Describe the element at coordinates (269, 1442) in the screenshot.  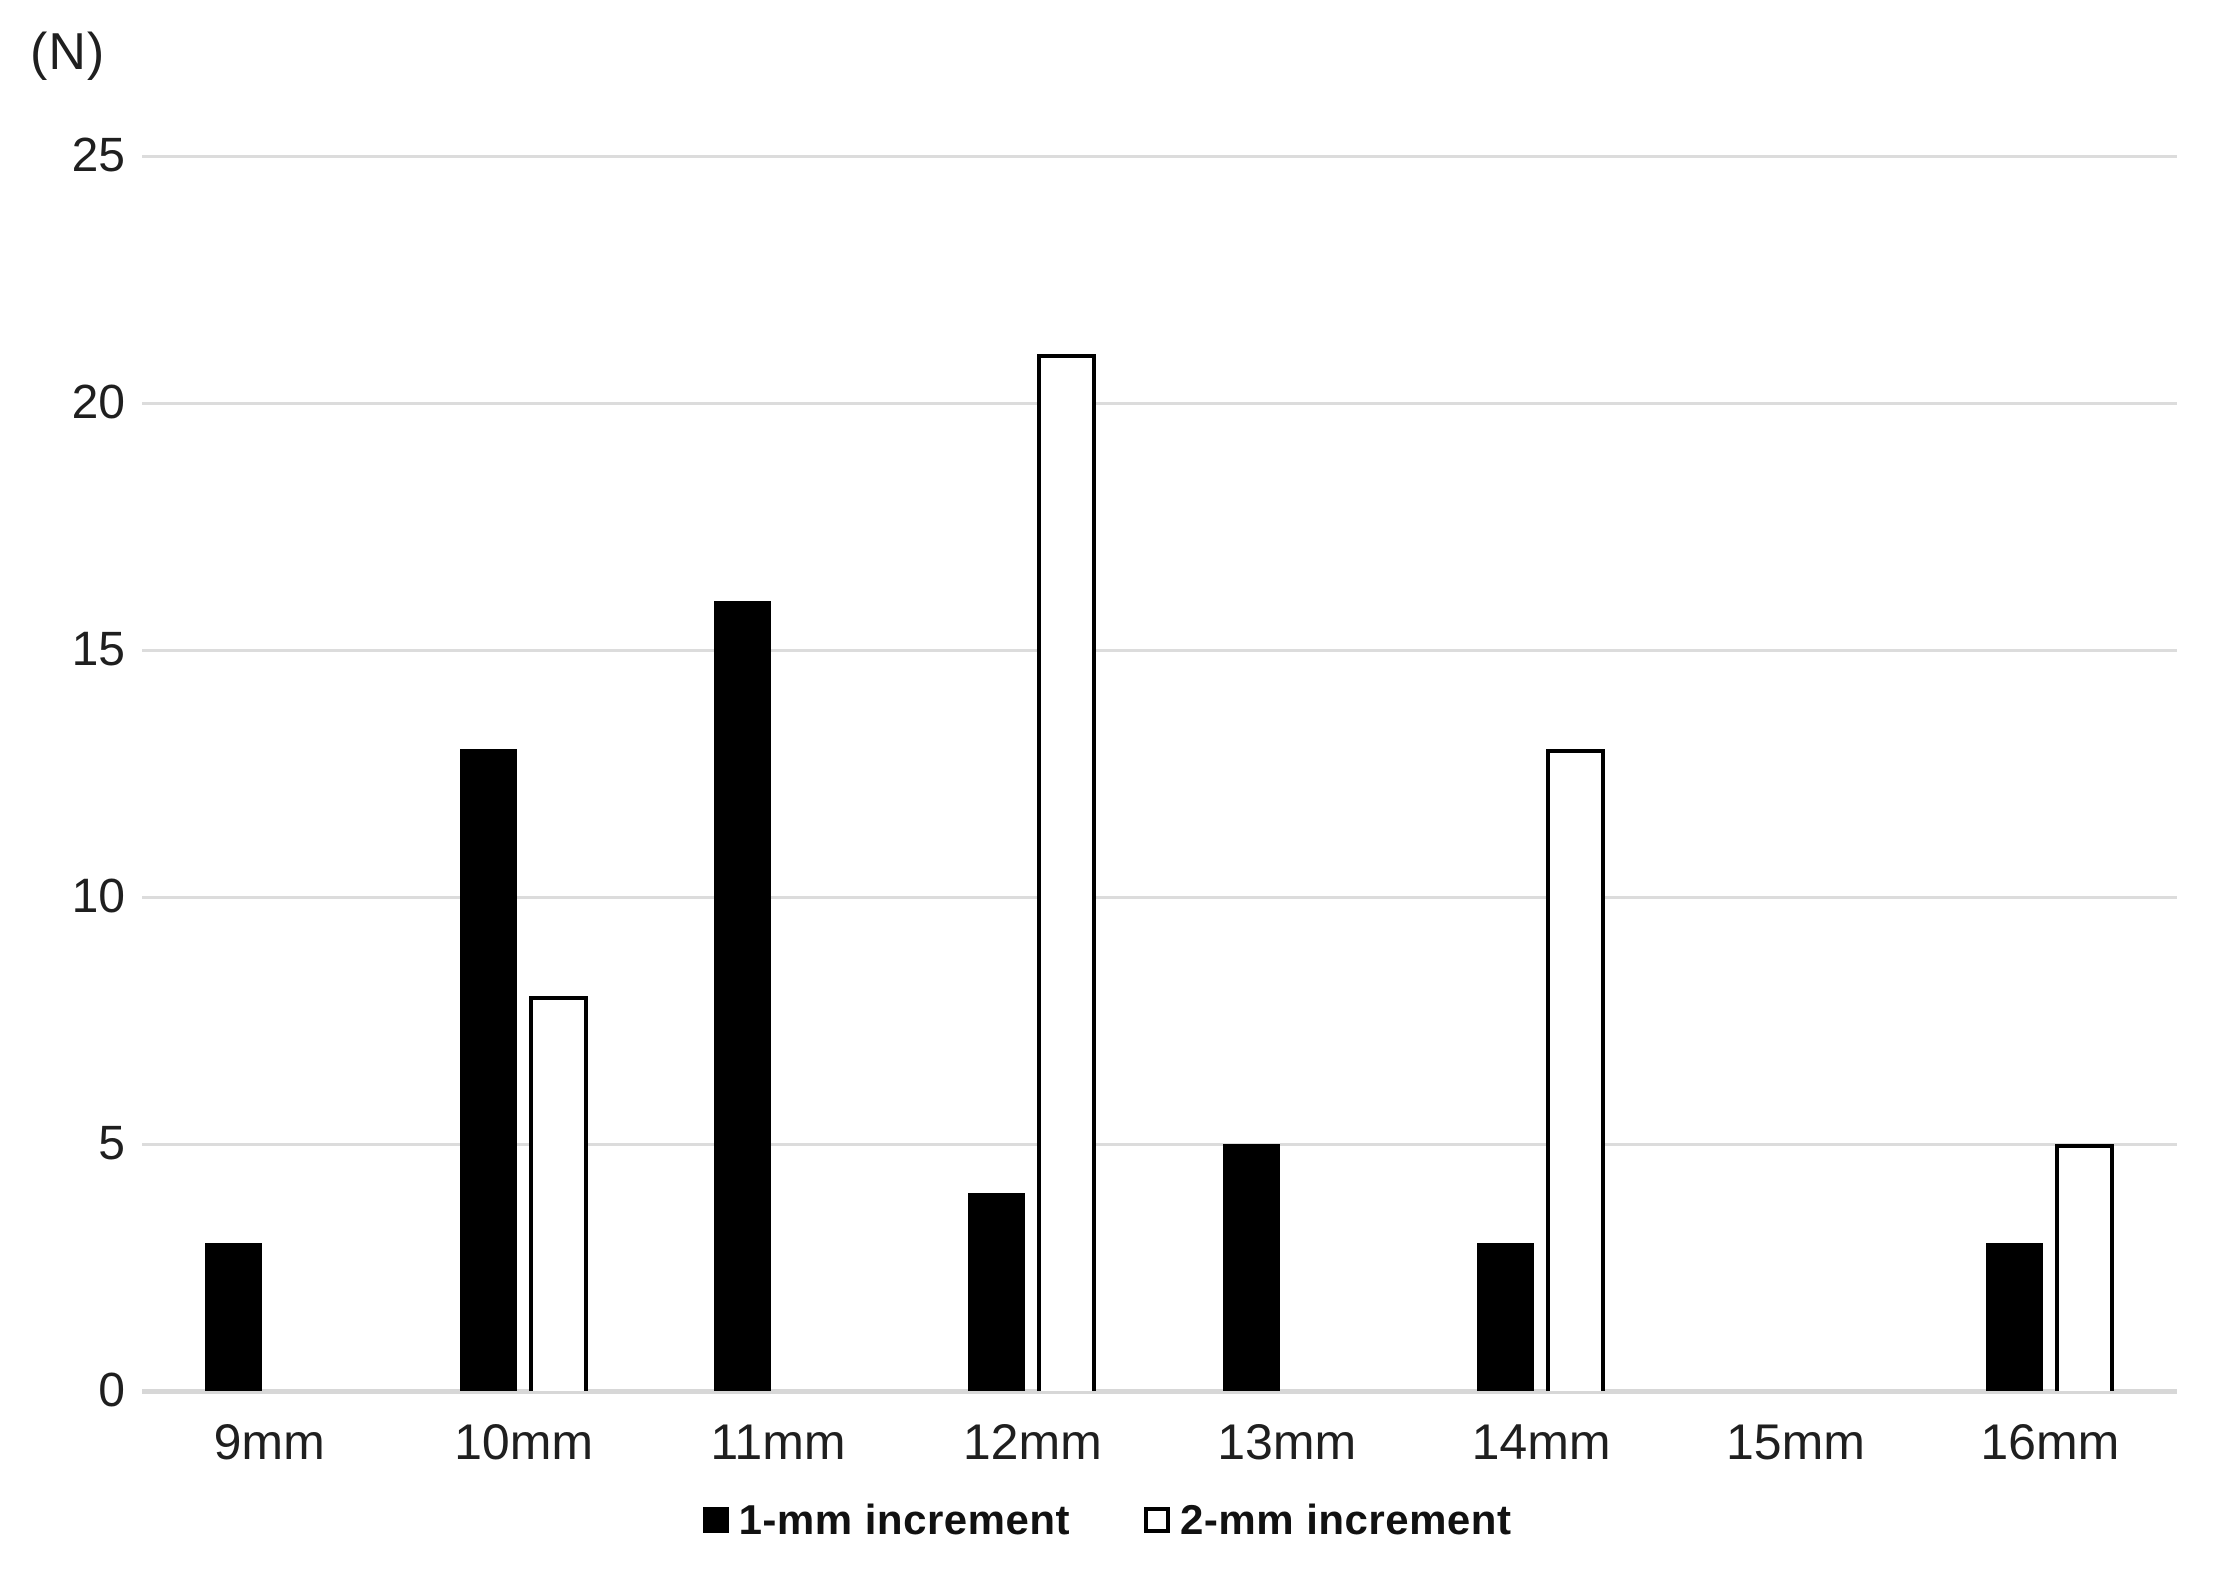
I see `x-tick-label-9mm: 9mm` at that location.